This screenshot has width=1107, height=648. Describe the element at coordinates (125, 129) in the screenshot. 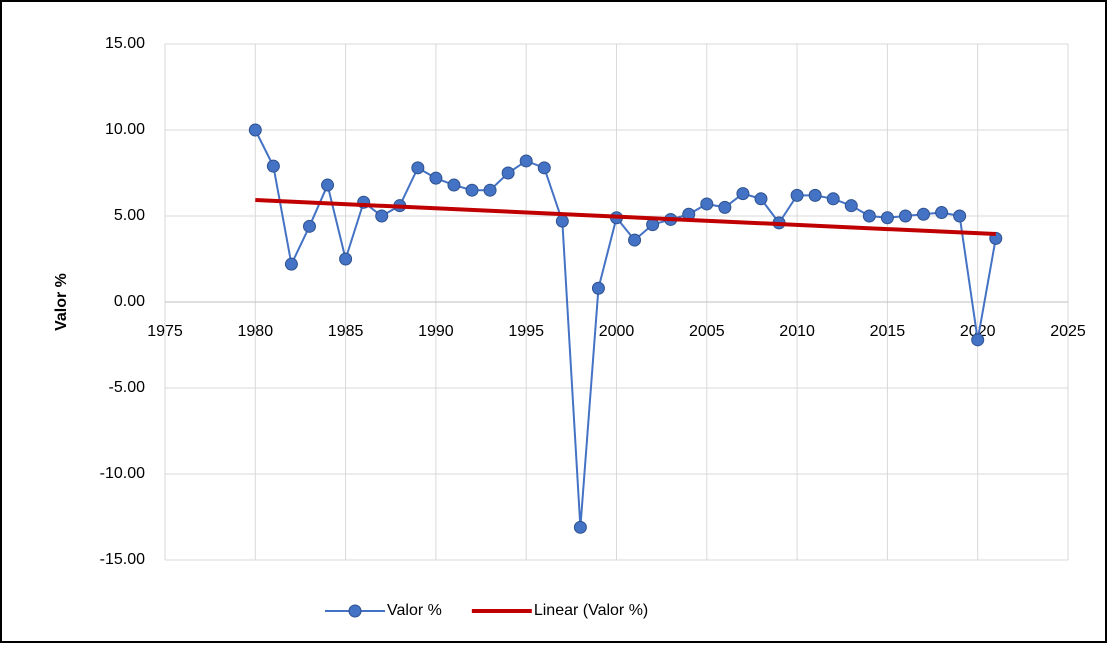

I see `y-tick-label: 10.00` at that location.